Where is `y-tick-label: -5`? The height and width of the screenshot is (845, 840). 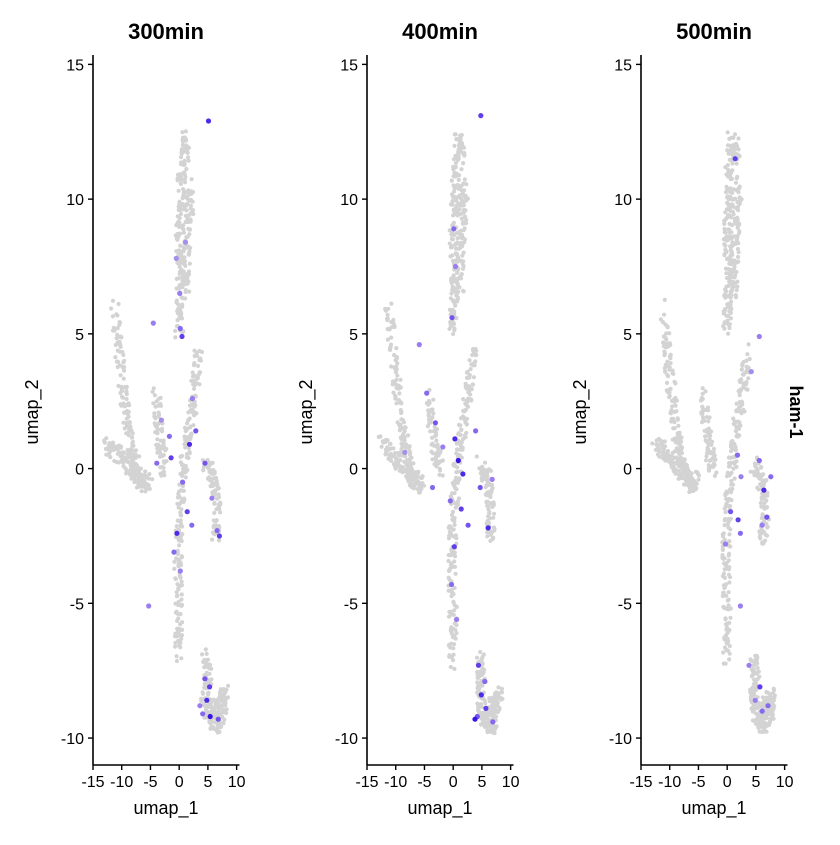 y-tick-label: -5 is located at coordinates (351, 604).